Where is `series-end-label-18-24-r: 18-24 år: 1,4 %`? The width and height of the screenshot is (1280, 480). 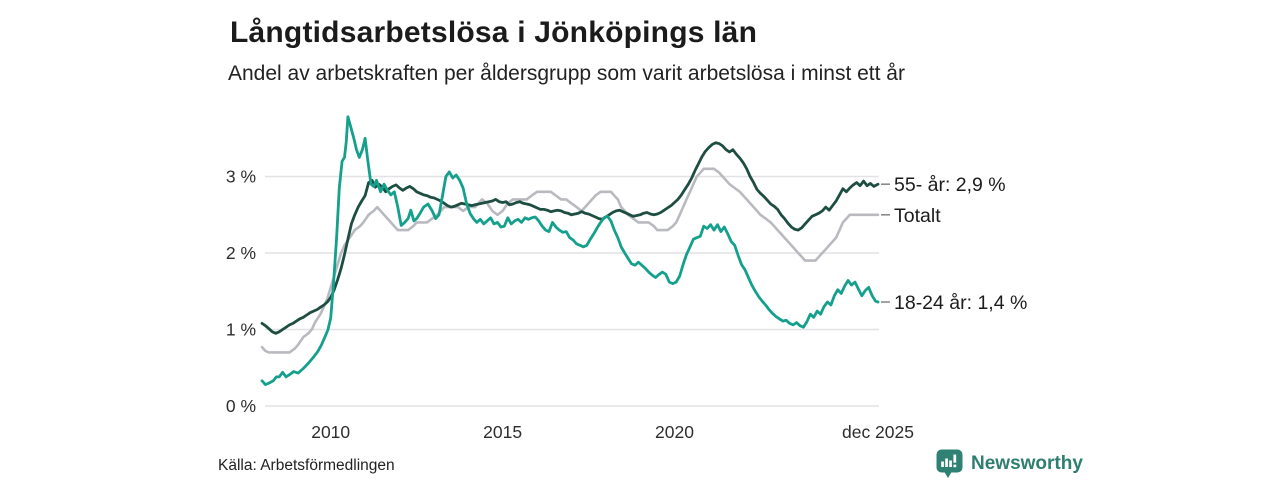
series-end-label-18-24-r: 18-24 år: 1,4 % is located at coordinates (960, 303).